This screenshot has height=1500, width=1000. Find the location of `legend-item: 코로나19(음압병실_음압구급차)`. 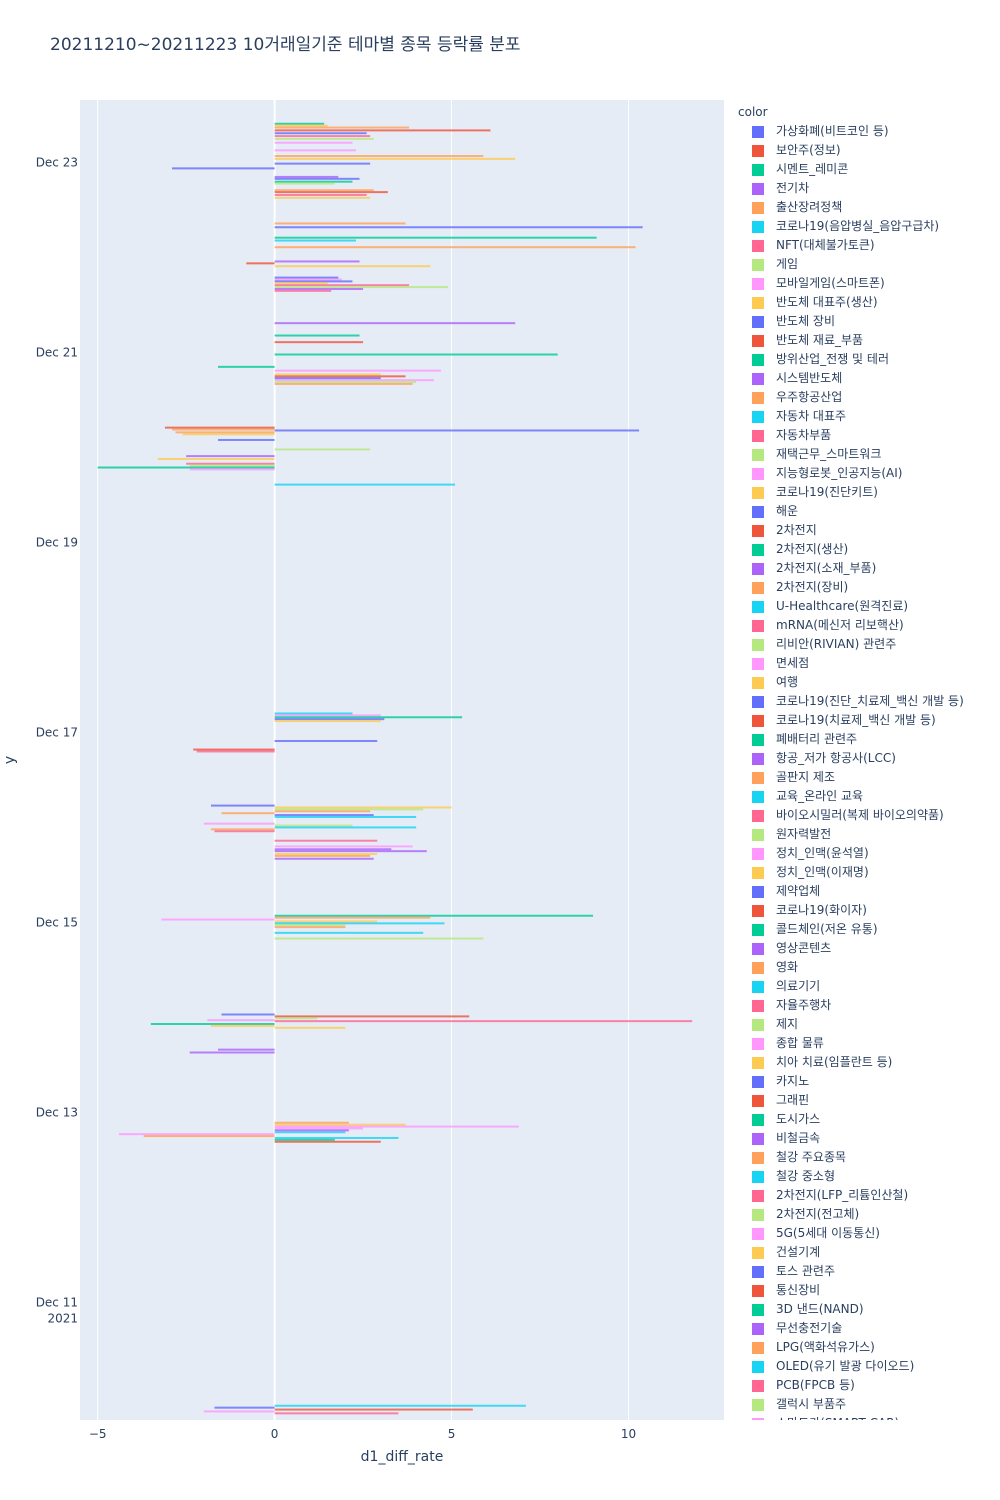

legend-item: 코로나19(음압병실_음압구급차) is located at coordinates (869, 226).